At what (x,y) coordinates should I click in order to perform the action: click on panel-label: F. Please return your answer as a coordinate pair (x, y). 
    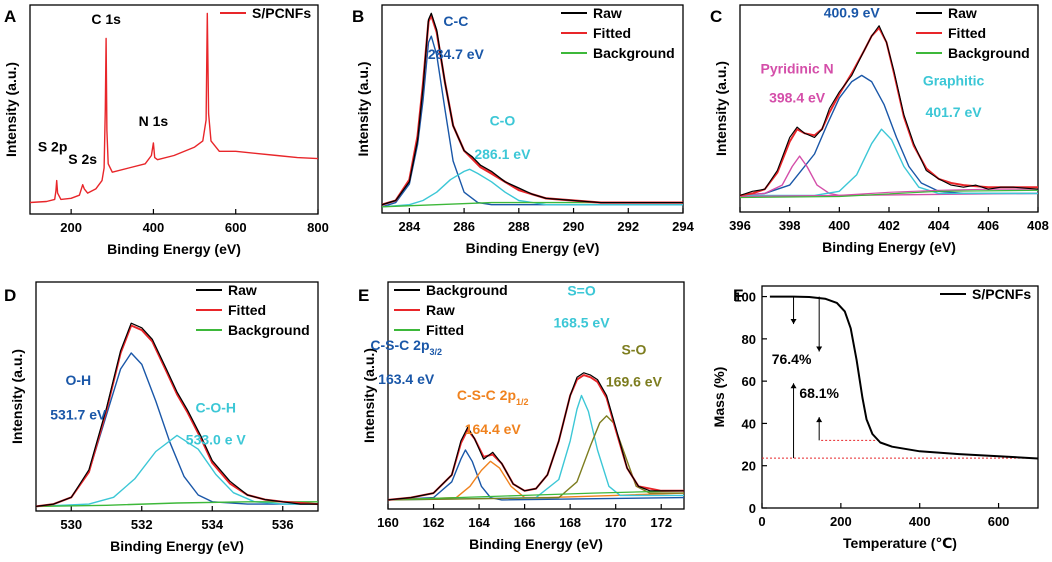
    Looking at the image, I should click on (738, 295).